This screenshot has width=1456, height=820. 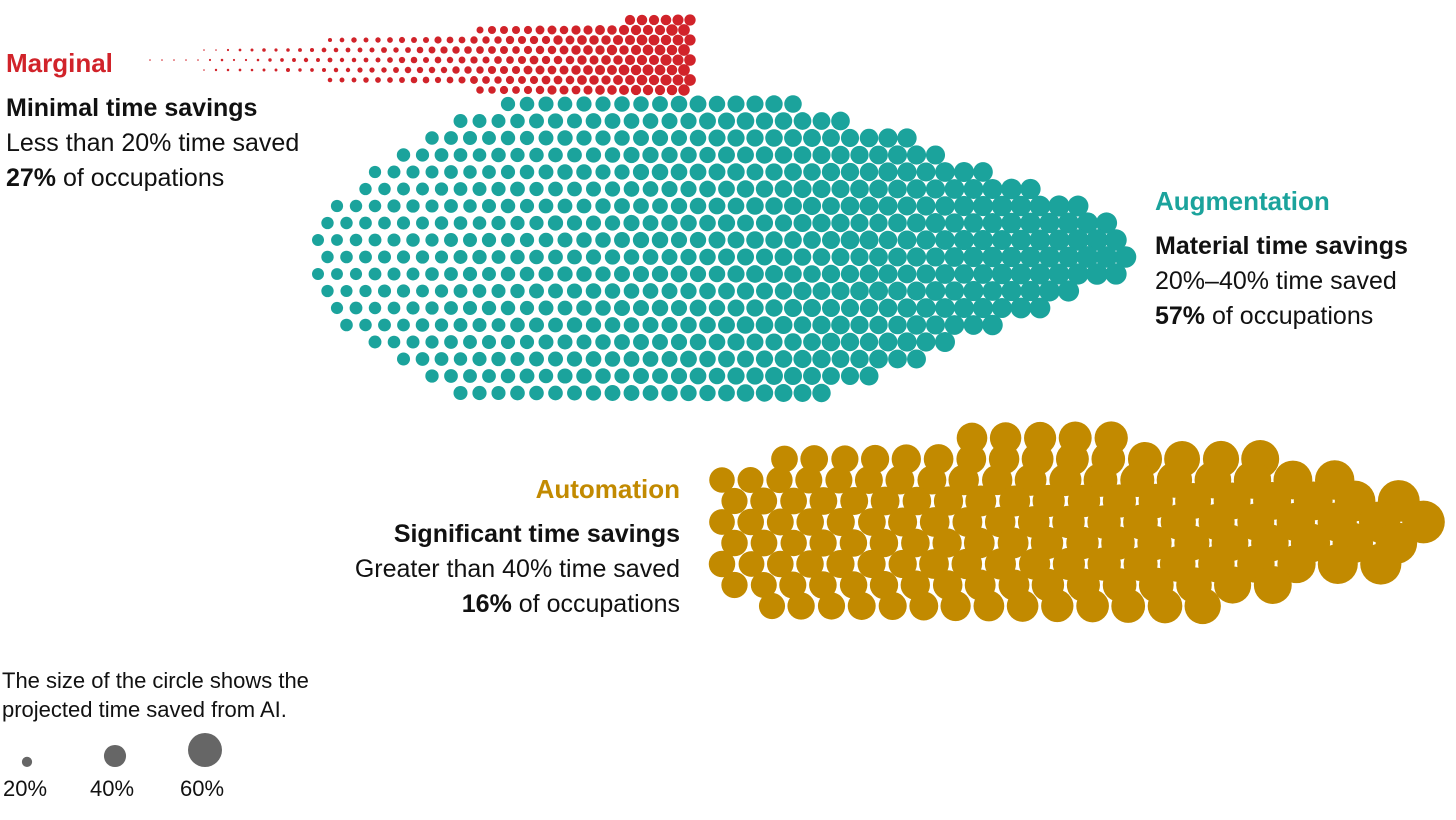 What do you see at coordinates (1076, 523) in the screenshot?
I see `automation-cluster` at bounding box center [1076, 523].